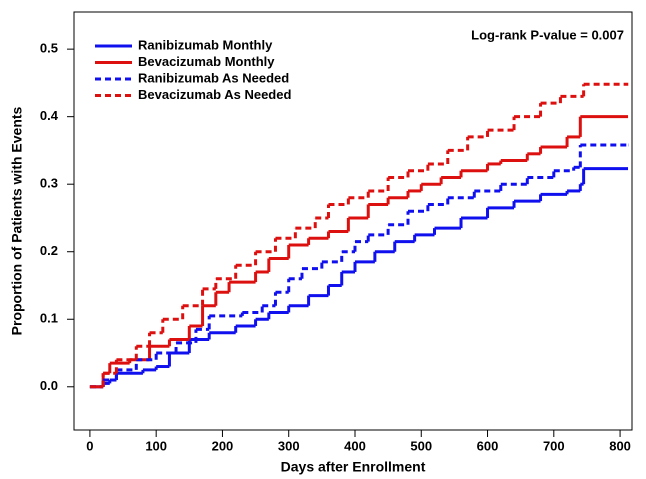 The height and width of the screenshot is (479, 646). Describe the element at coordinates (620, 445) in the screenshot. I see `x-tick-label: 800` at that location.